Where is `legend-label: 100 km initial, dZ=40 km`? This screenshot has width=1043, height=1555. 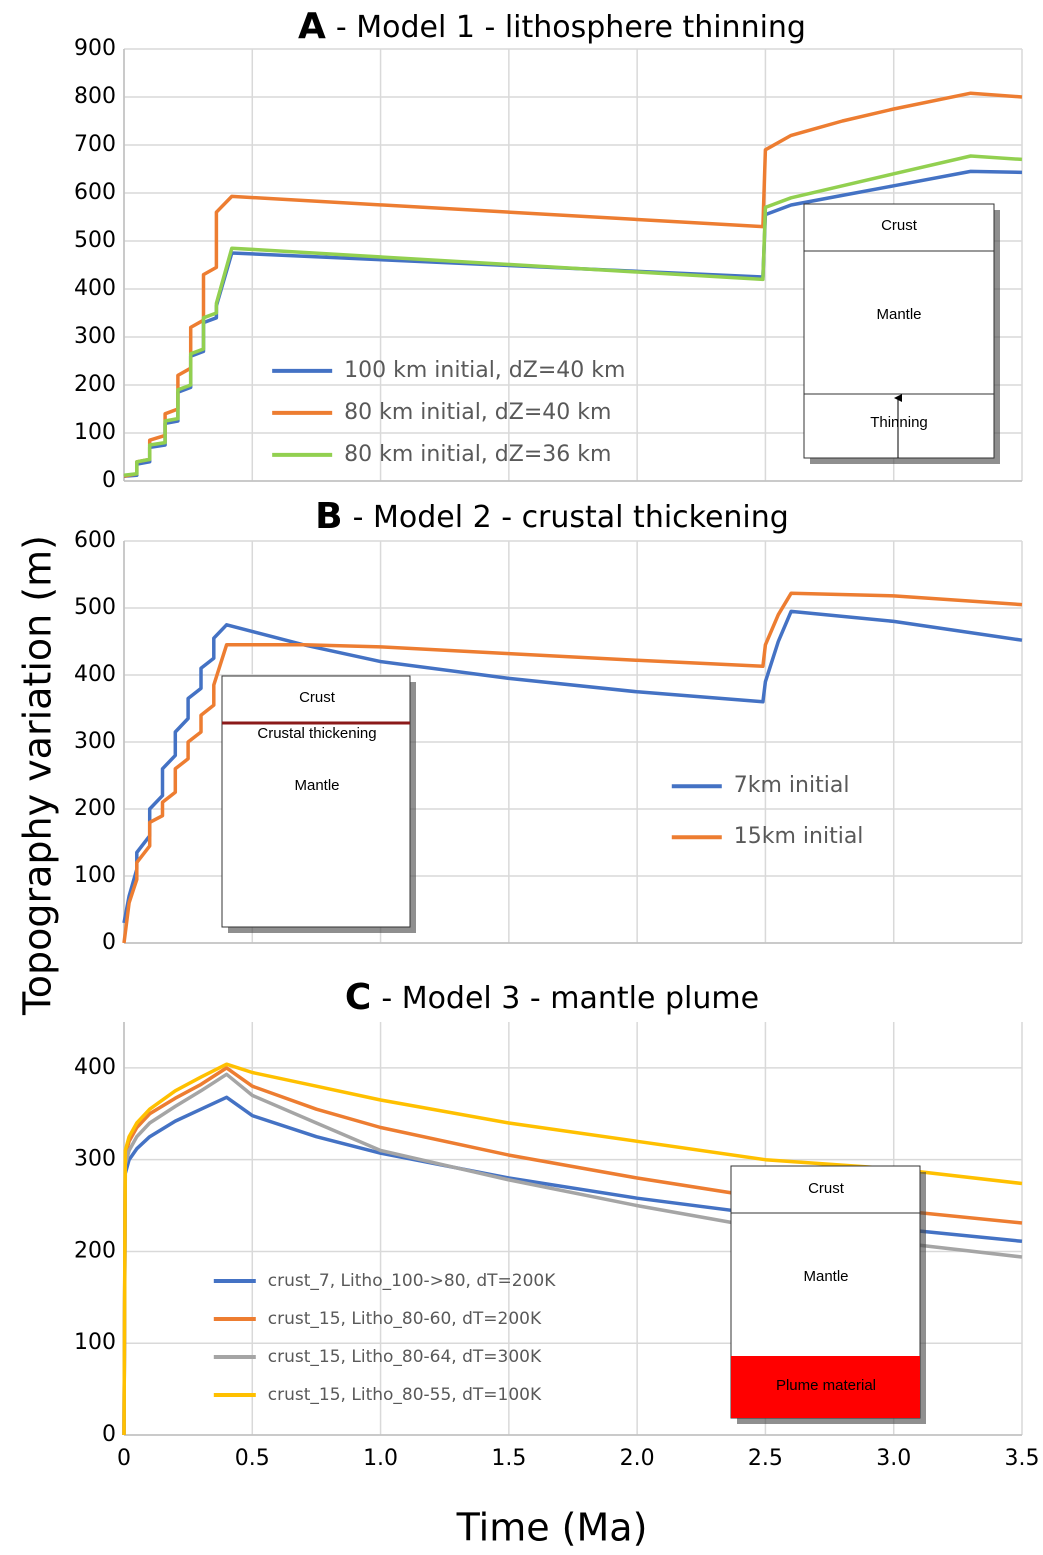 legend-label: 100 km initial, dZ=40 km is located at coordinates (484, 370).